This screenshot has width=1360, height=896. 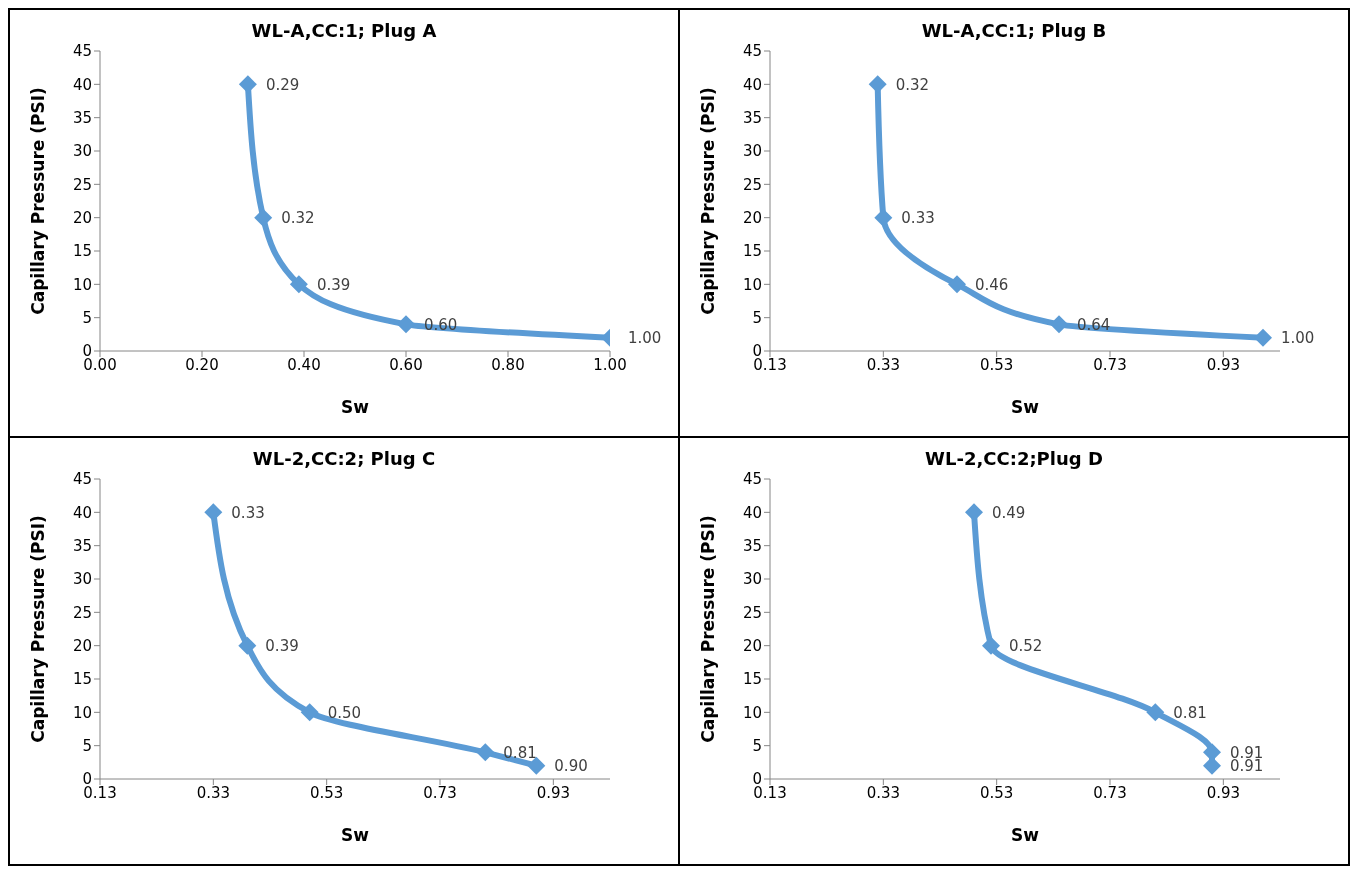 What do you see at coordinates (441, 324) in the screenshot?
I see `annotation: 0.60` at bounding box center [441, 324].